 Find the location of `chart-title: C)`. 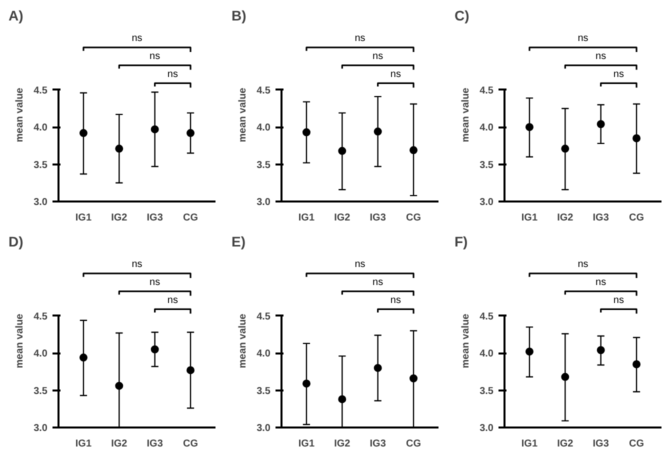

chart-title: C) is located at coordinates (462, 16).